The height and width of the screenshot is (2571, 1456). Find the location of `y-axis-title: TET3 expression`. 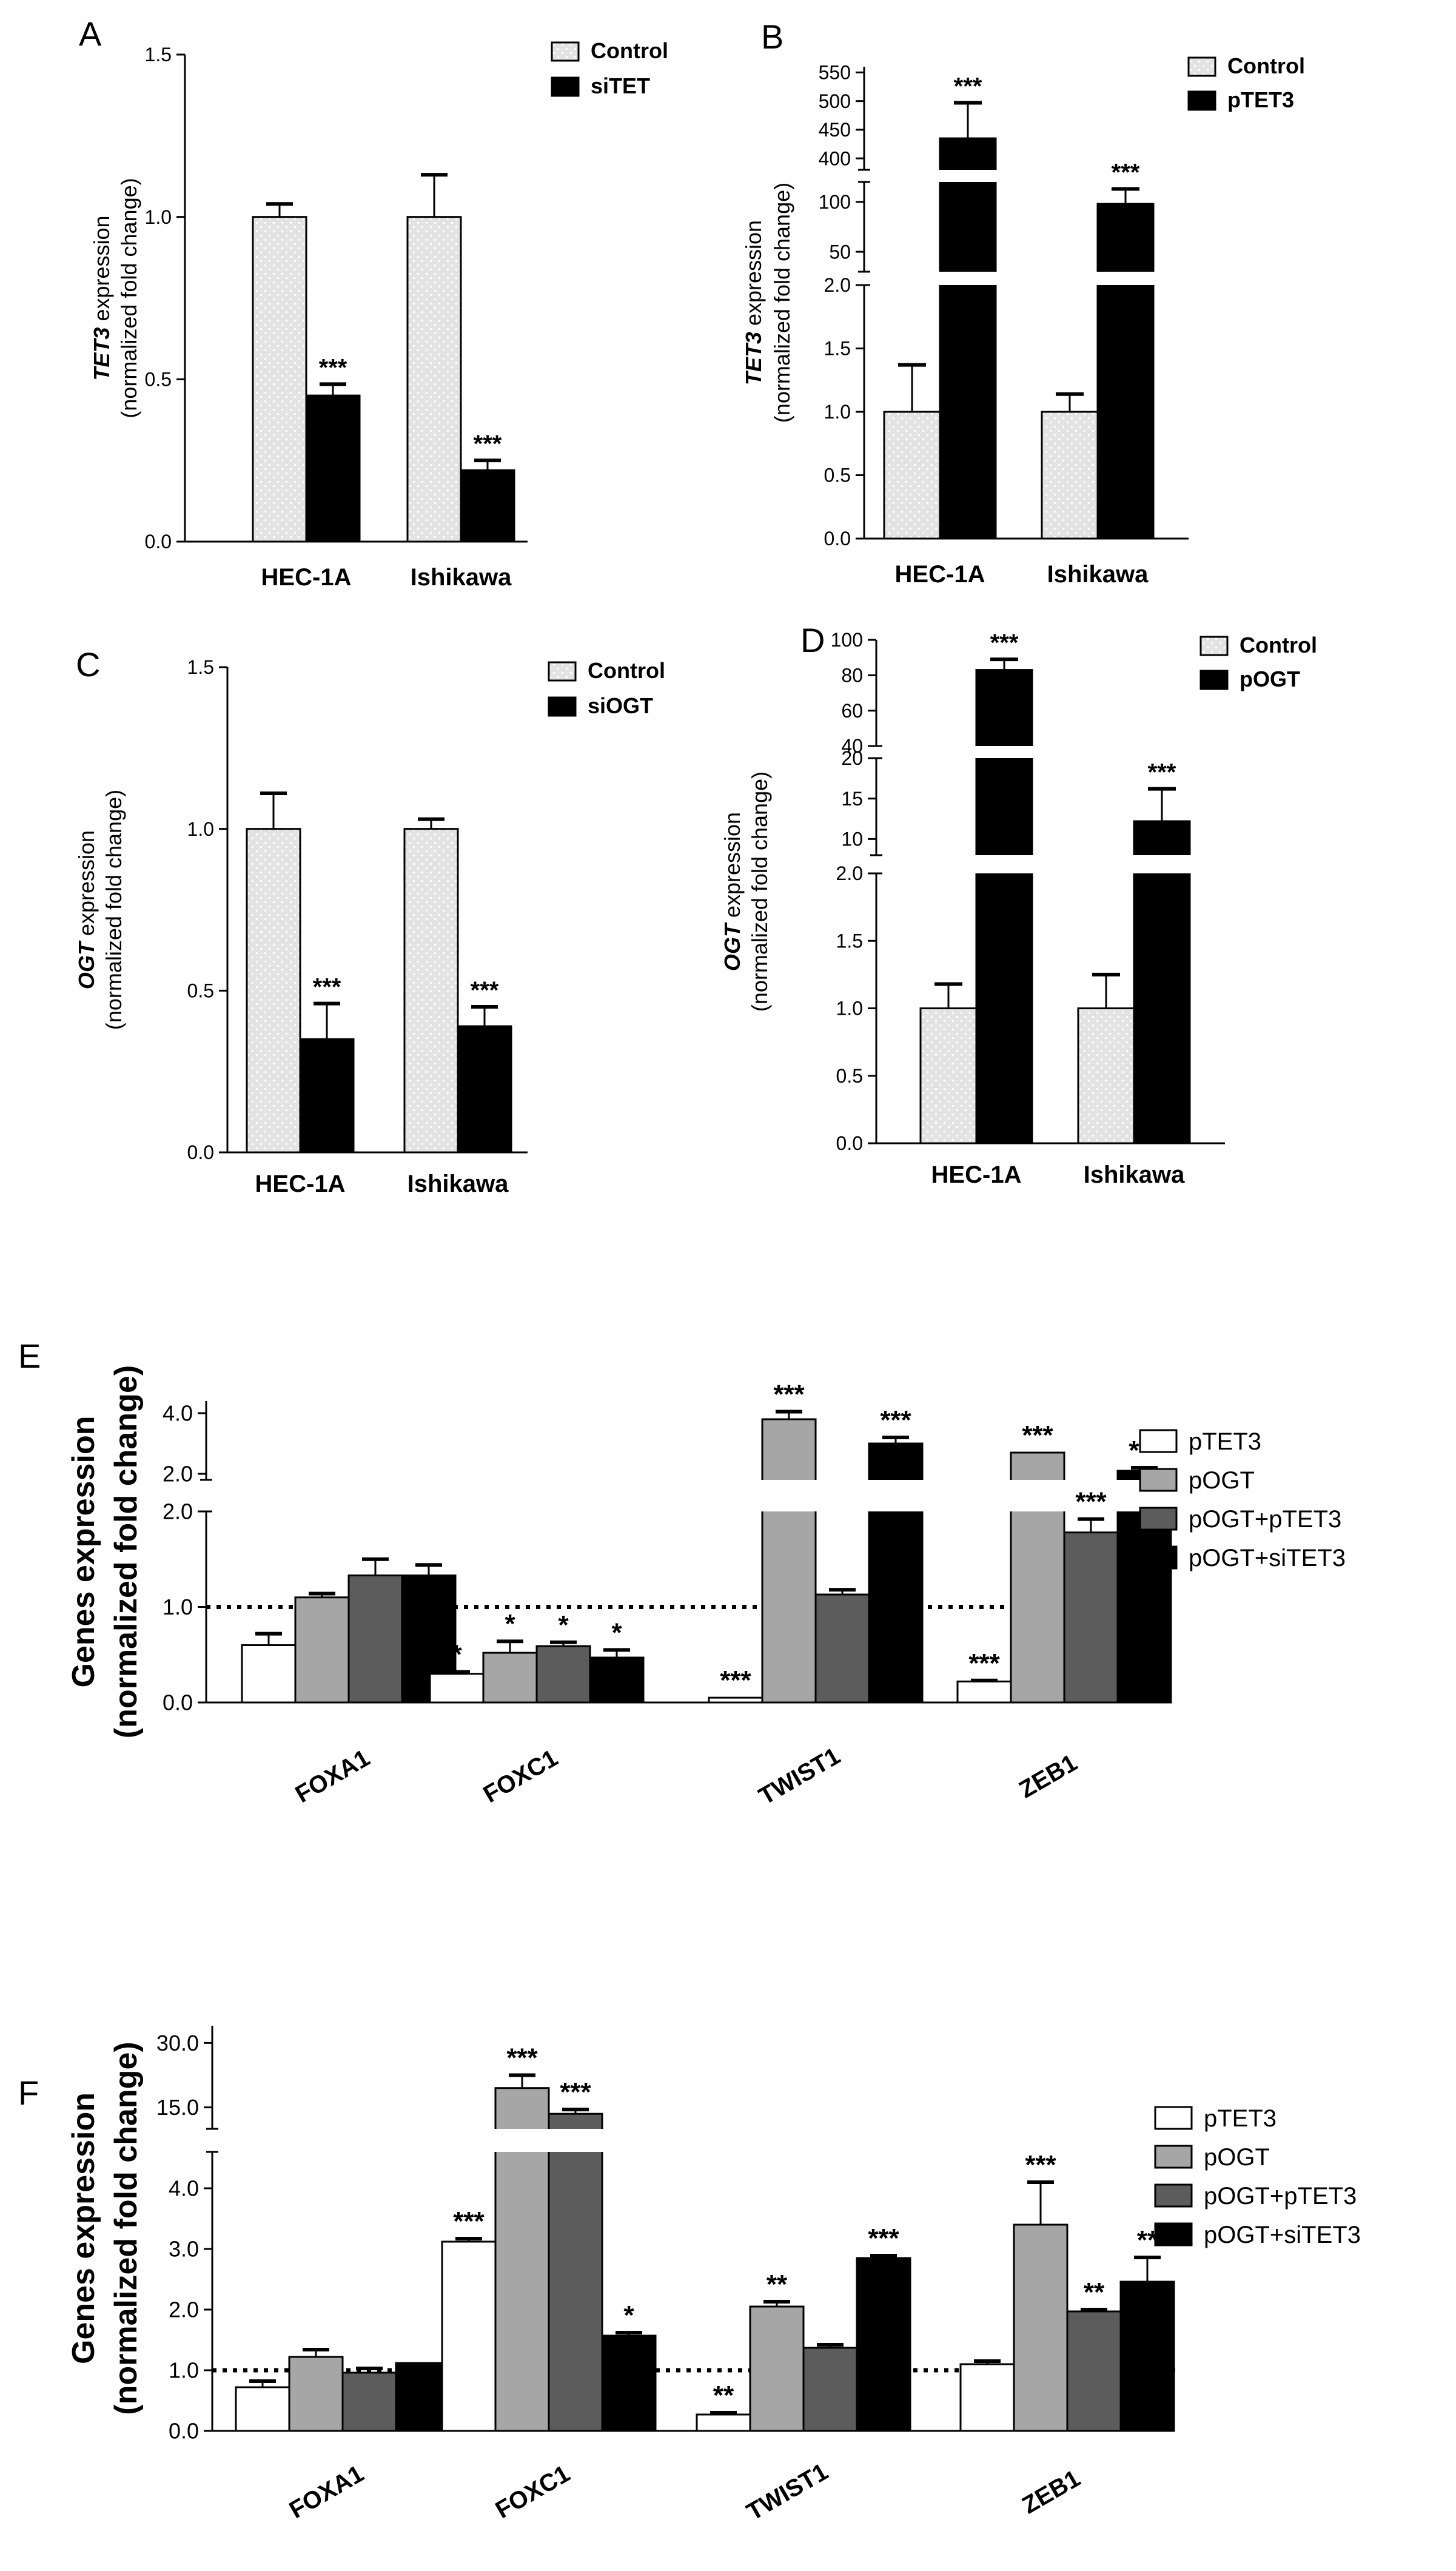

y-axis-title: TET3 expression is located at coordinates (101, 297).